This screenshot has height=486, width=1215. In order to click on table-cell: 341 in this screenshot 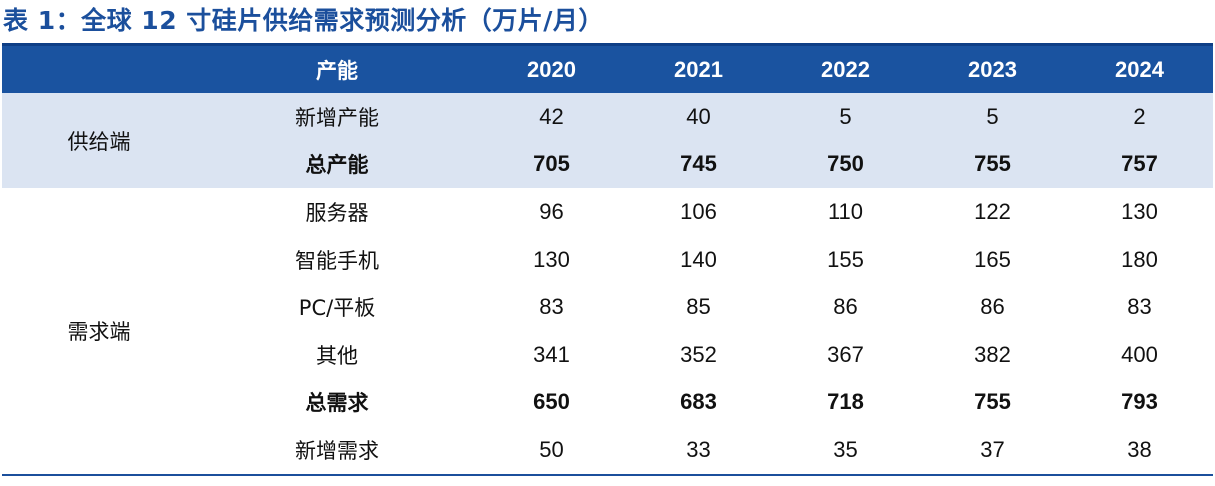, I will do `click(551, 354)`.